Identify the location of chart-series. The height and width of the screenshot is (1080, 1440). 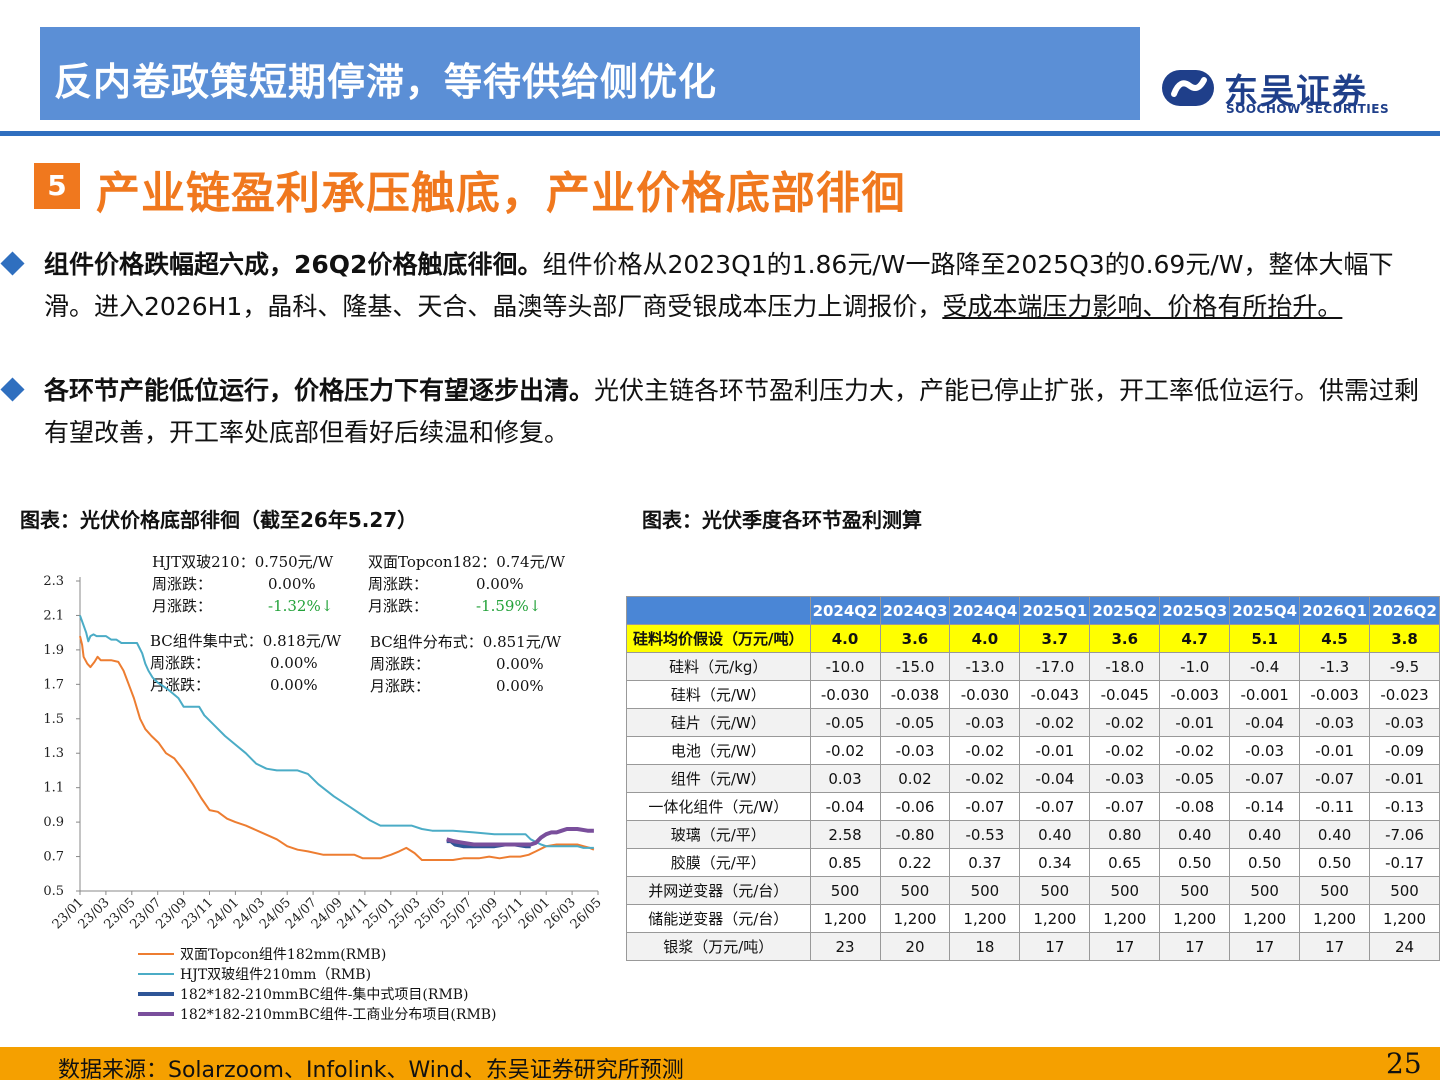
(337, 738).